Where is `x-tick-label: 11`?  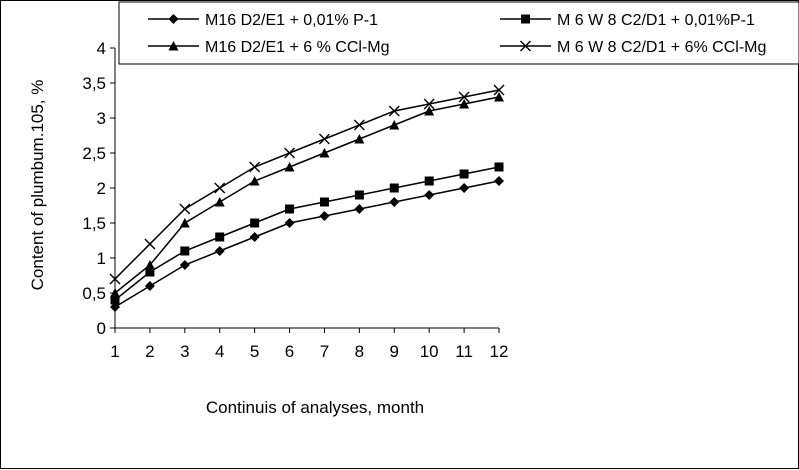
x-tick-label: 11 is located at coordinates (464, 351).